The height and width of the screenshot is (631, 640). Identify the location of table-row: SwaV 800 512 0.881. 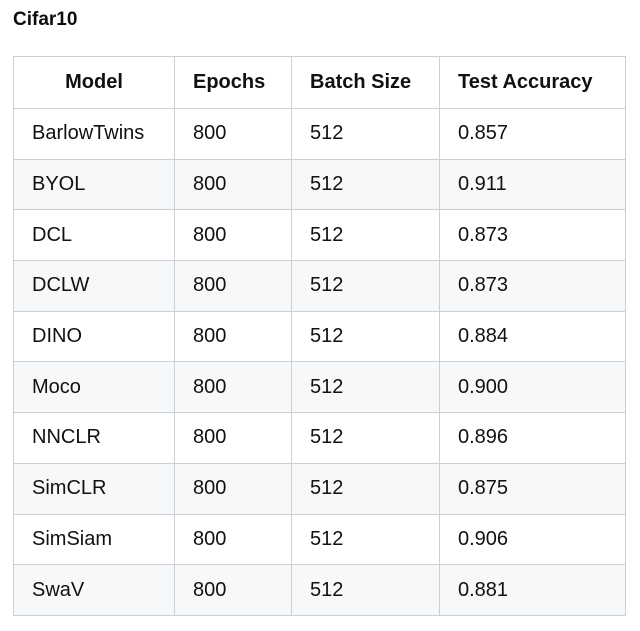
(319, 590).